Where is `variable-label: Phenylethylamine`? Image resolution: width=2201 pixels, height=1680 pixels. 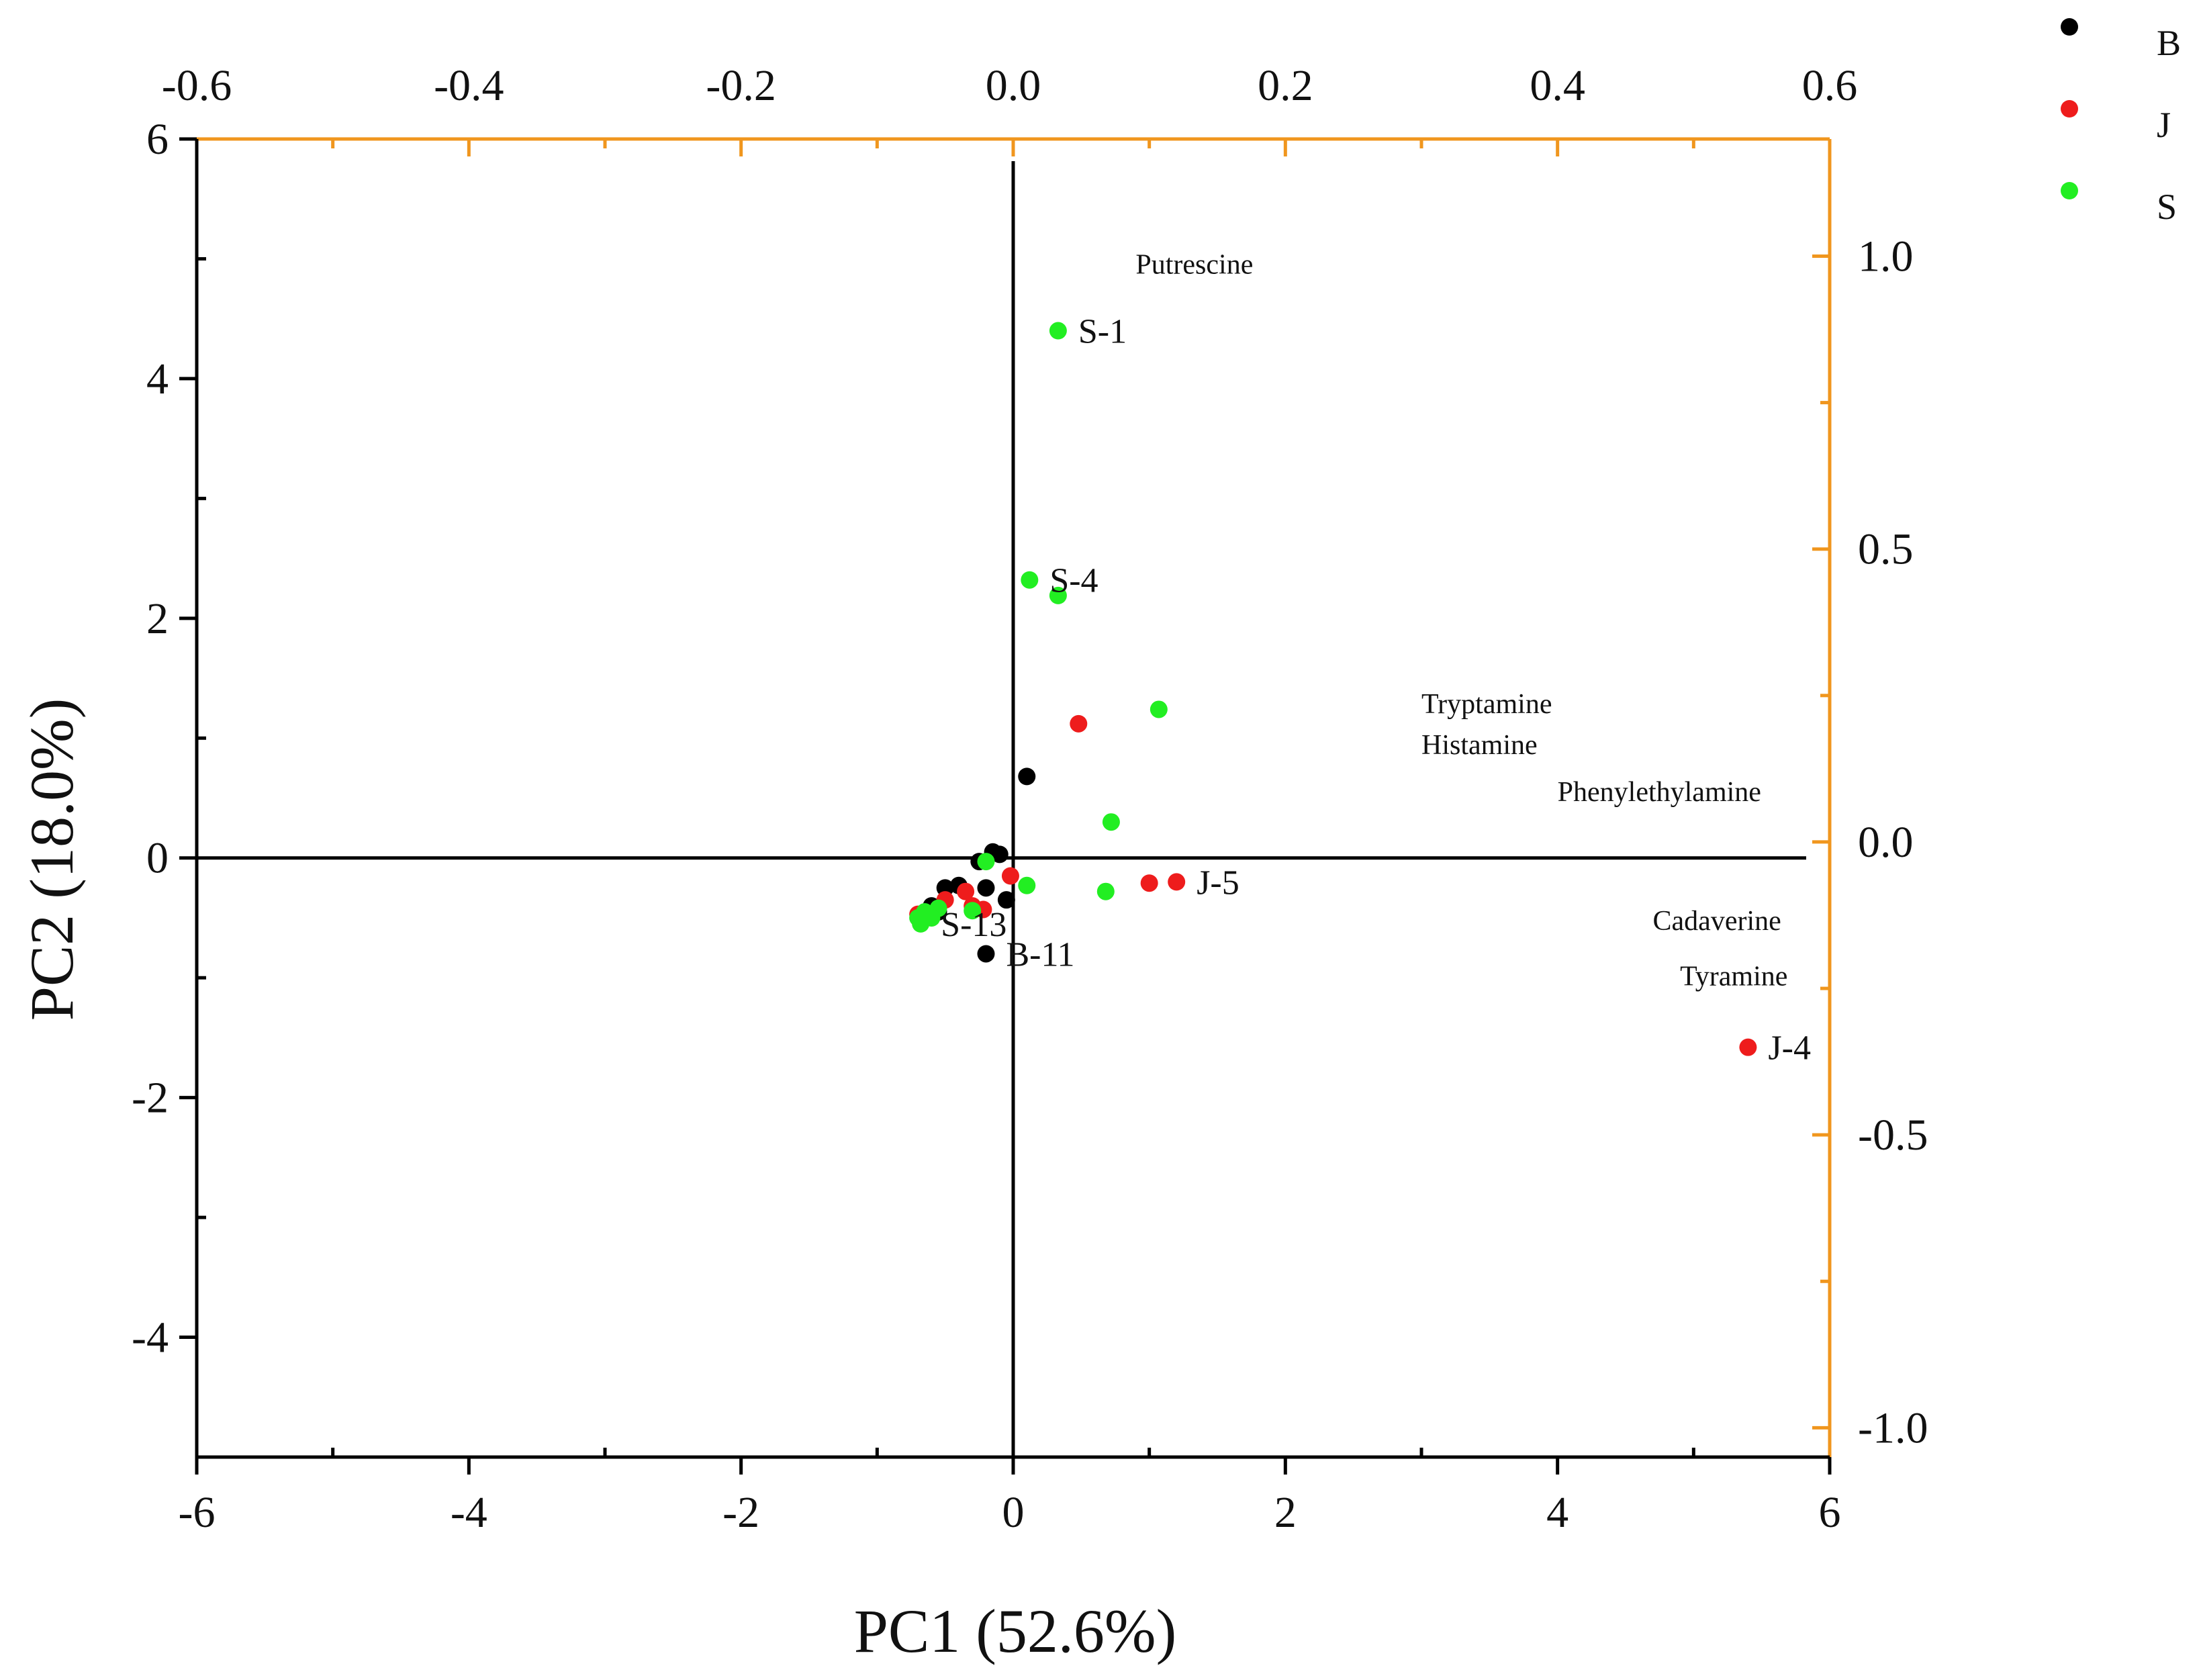
variable-label: Phenylethylamine is located at coordinates (1659, 793).